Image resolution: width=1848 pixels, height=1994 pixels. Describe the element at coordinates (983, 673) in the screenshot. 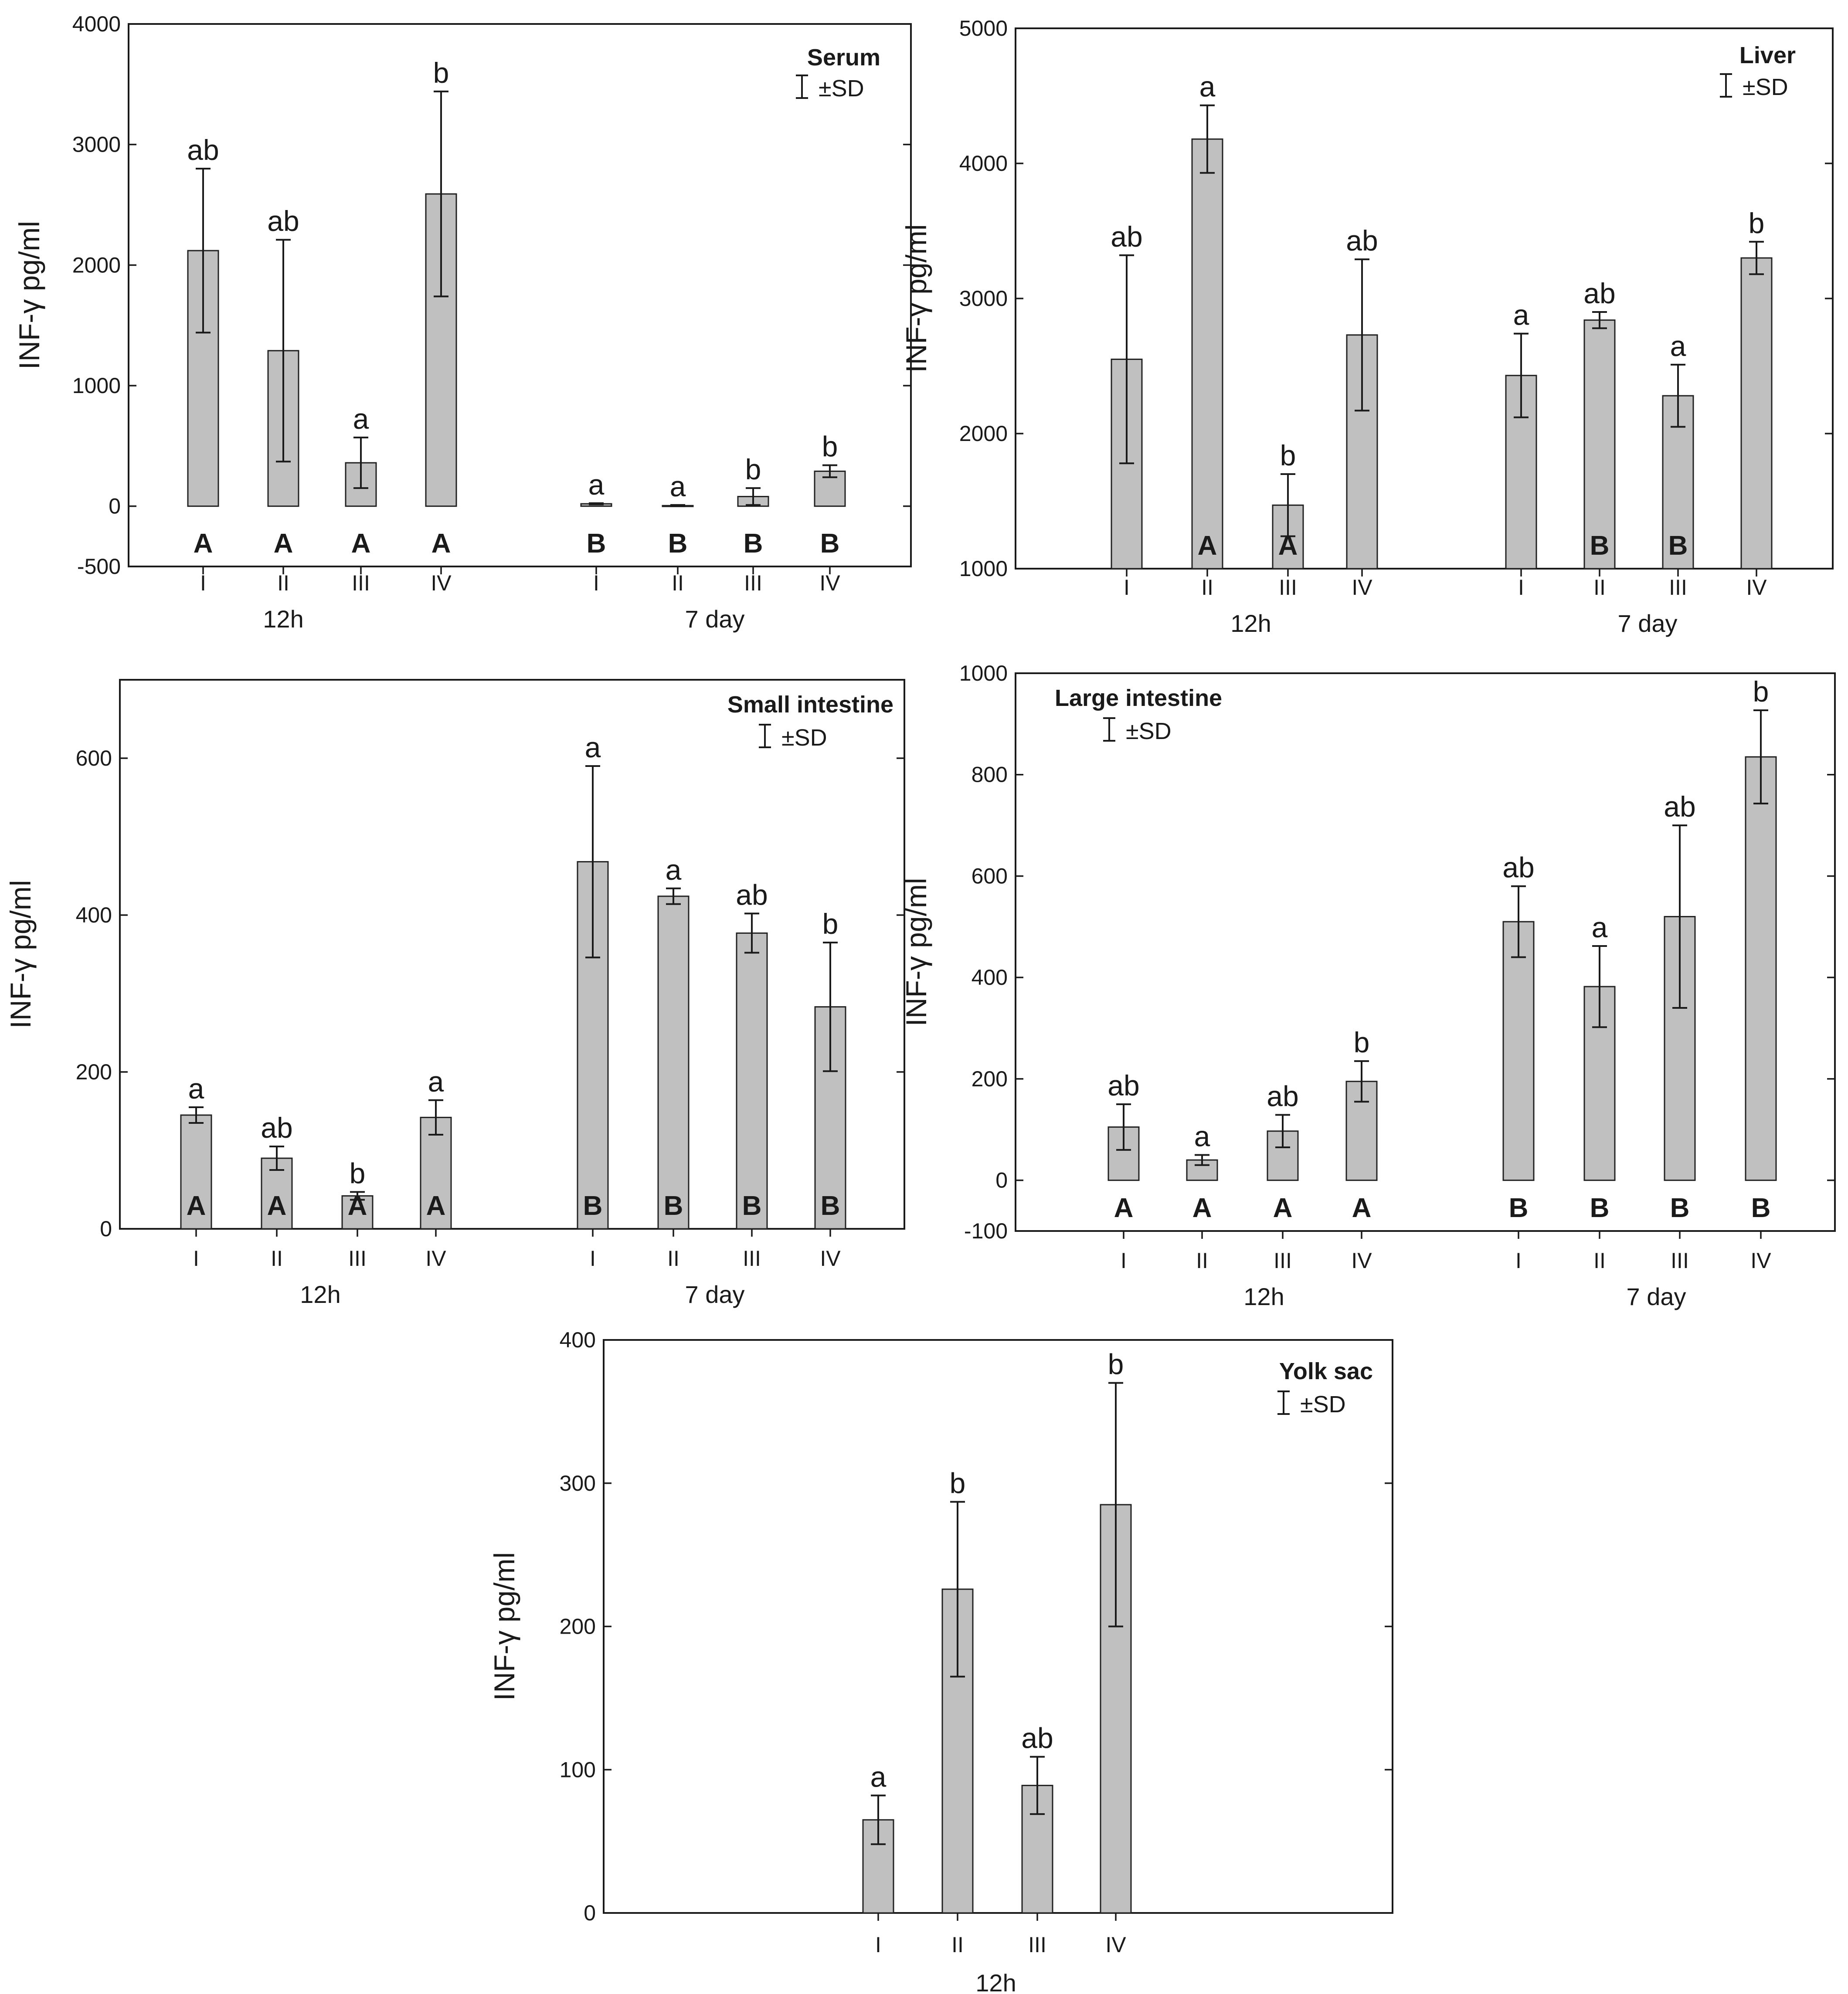

I see `y-tick-label: 1000` at that location.